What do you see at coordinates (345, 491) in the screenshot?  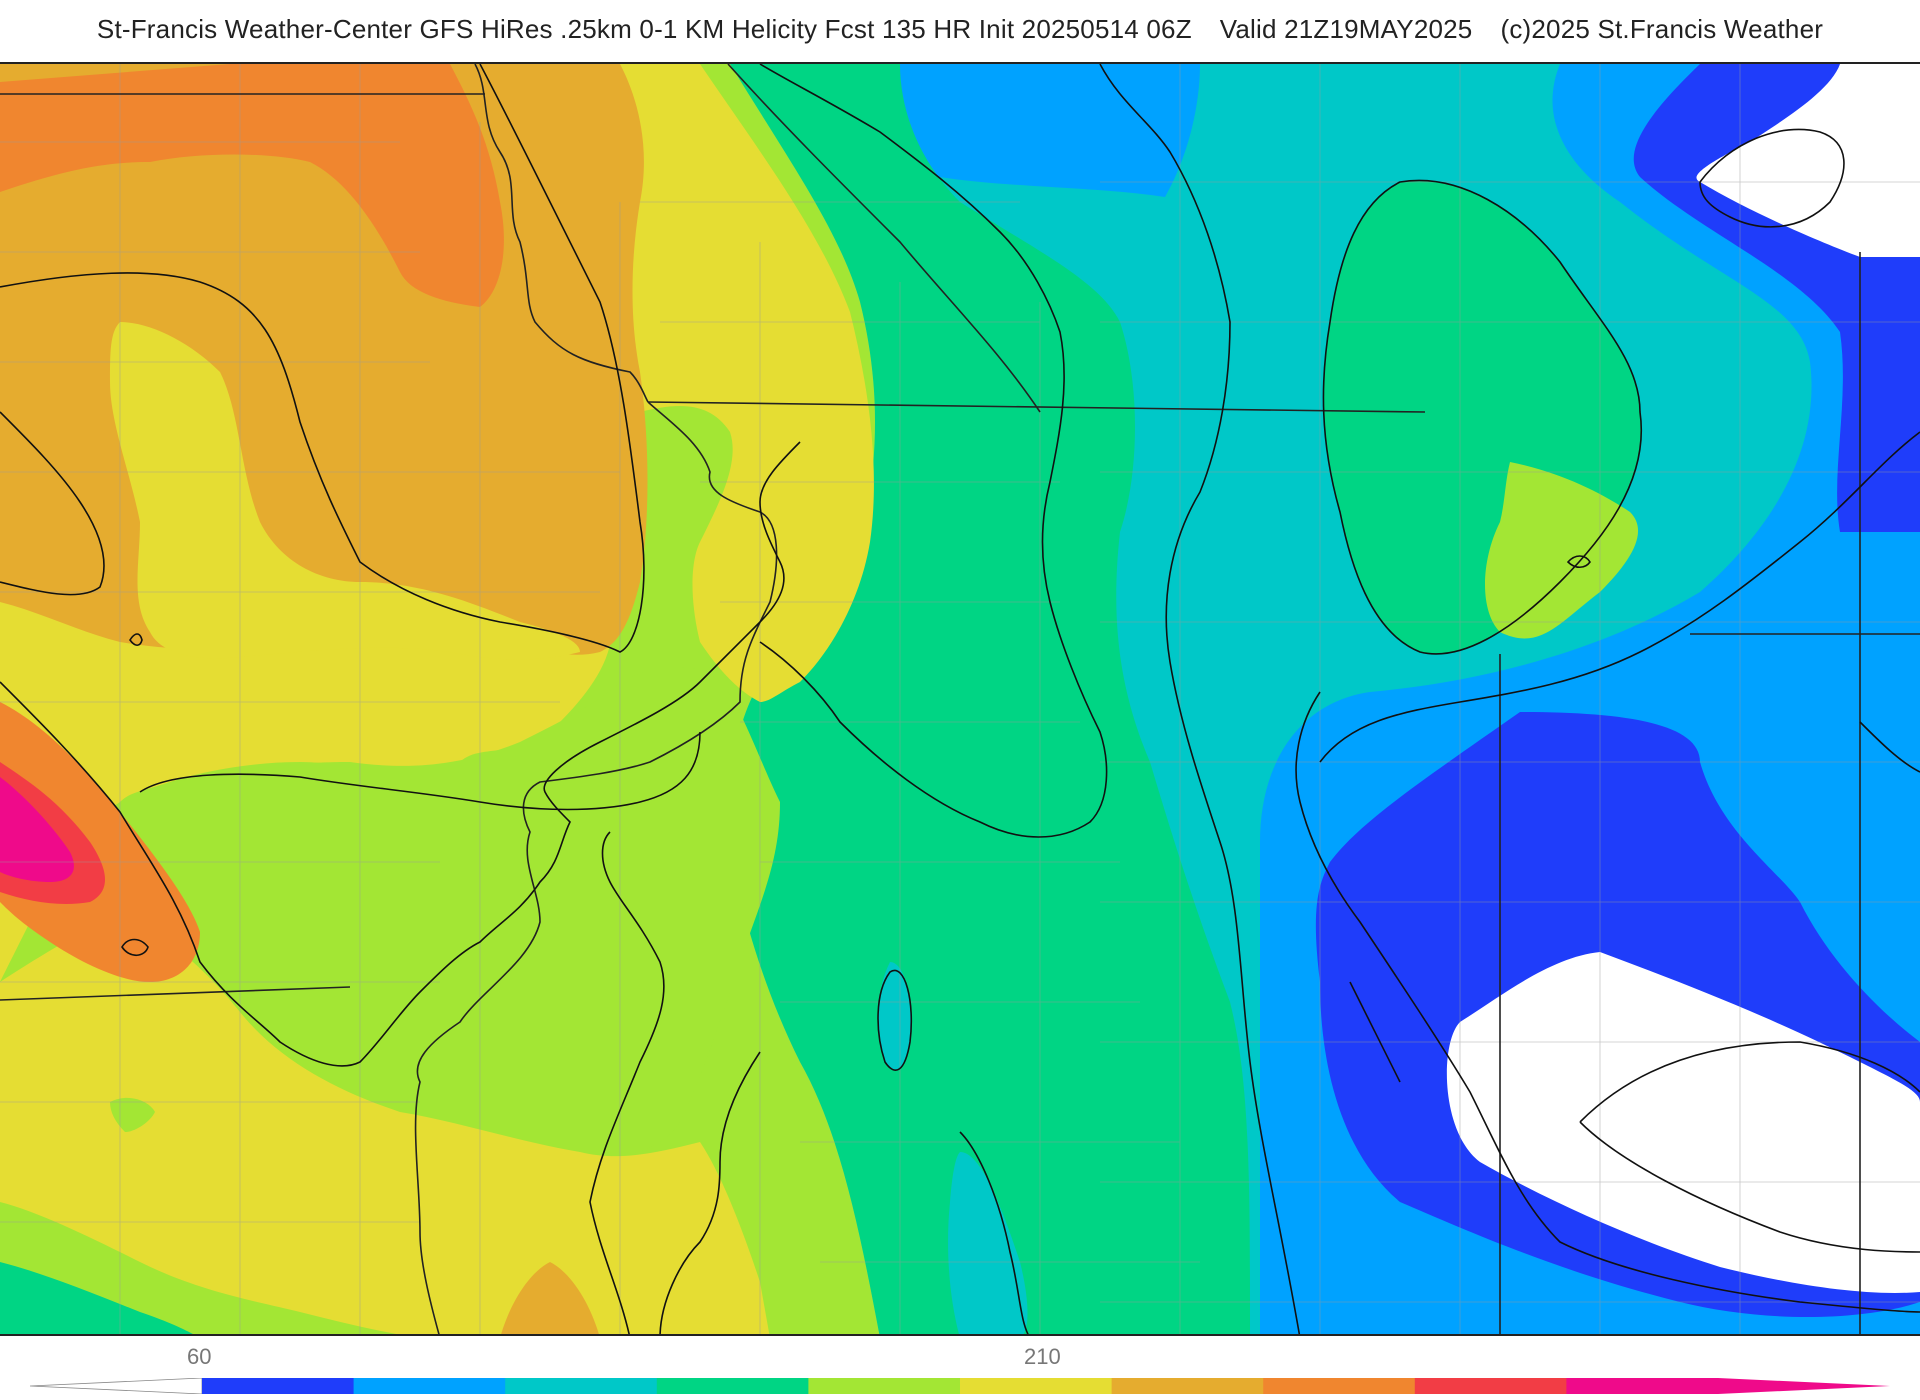 I see `field-yellow-inner-west` at bounding box center [345, 491].